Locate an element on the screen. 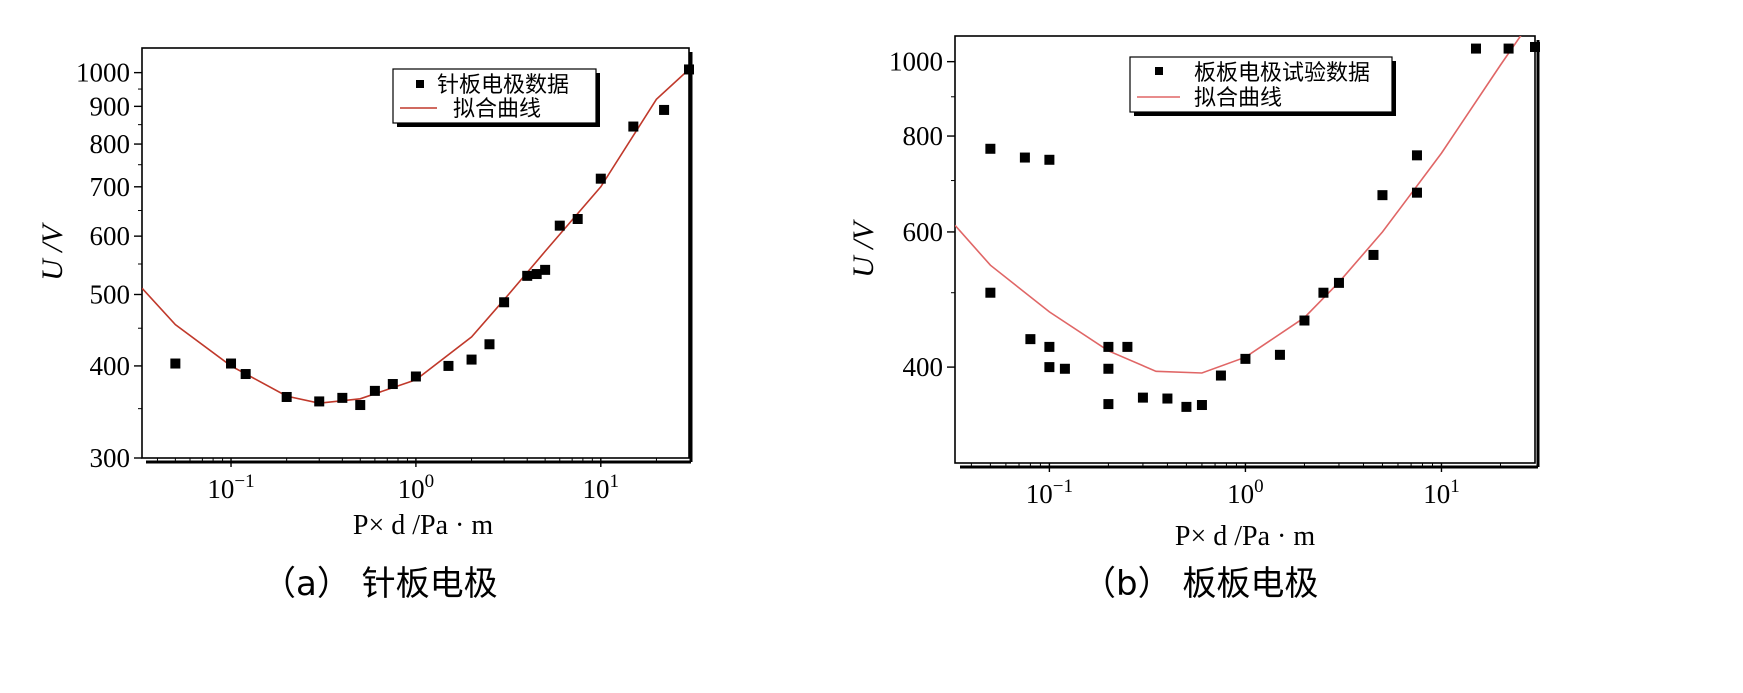  panel-b-caption: （b） 板板电极 is located at coordinates (1200, 584).